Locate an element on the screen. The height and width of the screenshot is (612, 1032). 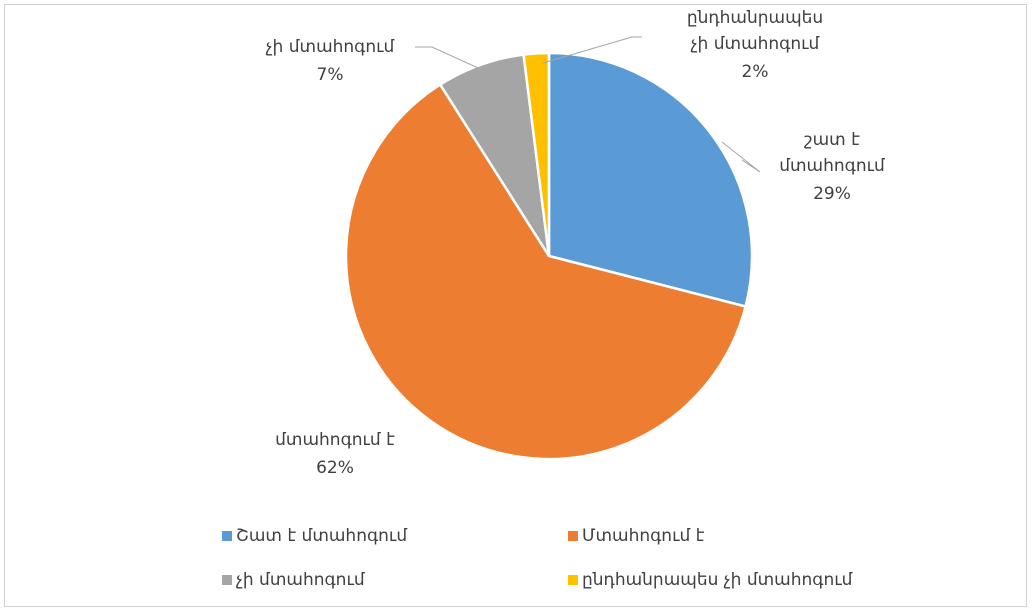
data-label-name: ընդհանրապես is located at coordinates (755, 18).